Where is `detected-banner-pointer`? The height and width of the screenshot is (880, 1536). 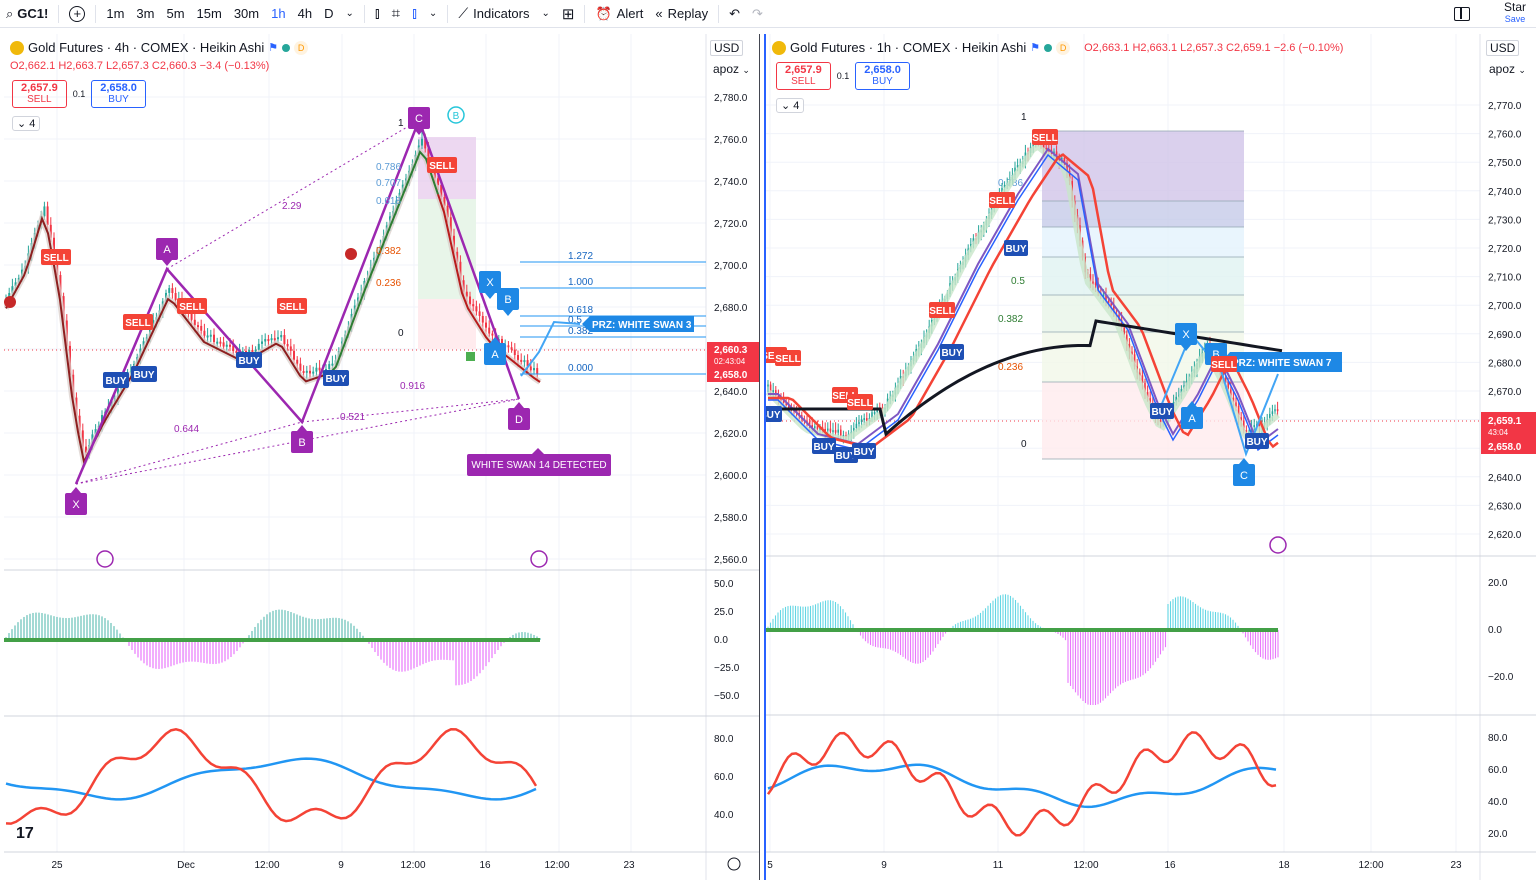
detected-banner-pointer is located at coordinates (538, 451).